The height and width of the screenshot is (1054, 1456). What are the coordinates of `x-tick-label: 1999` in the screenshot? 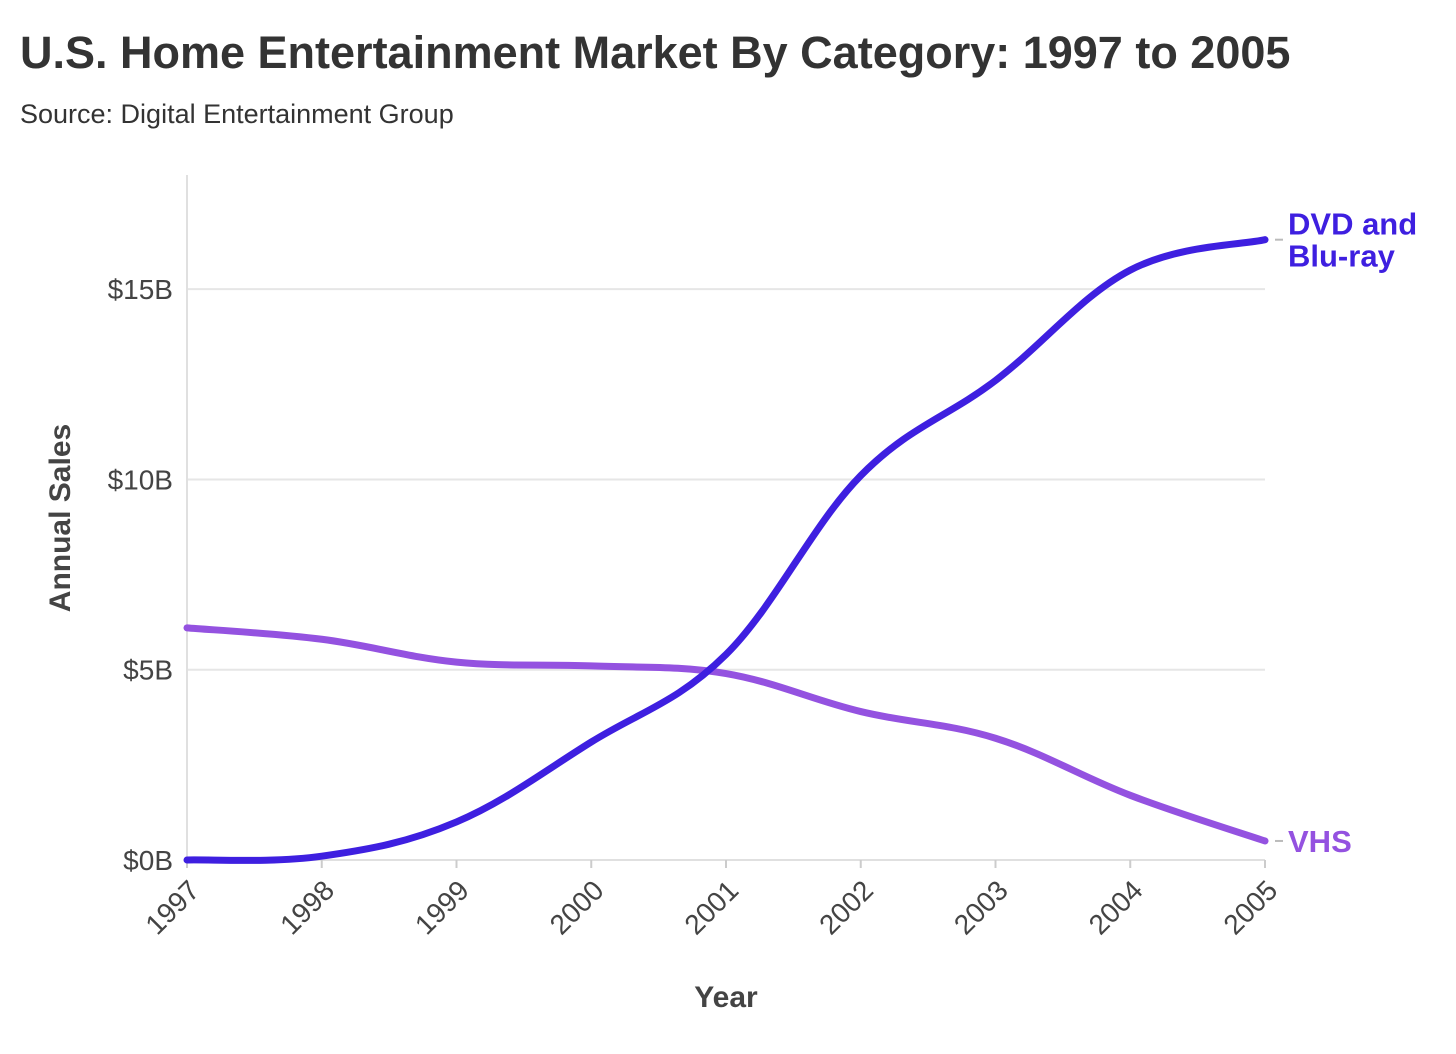 It's located at (442, 907).